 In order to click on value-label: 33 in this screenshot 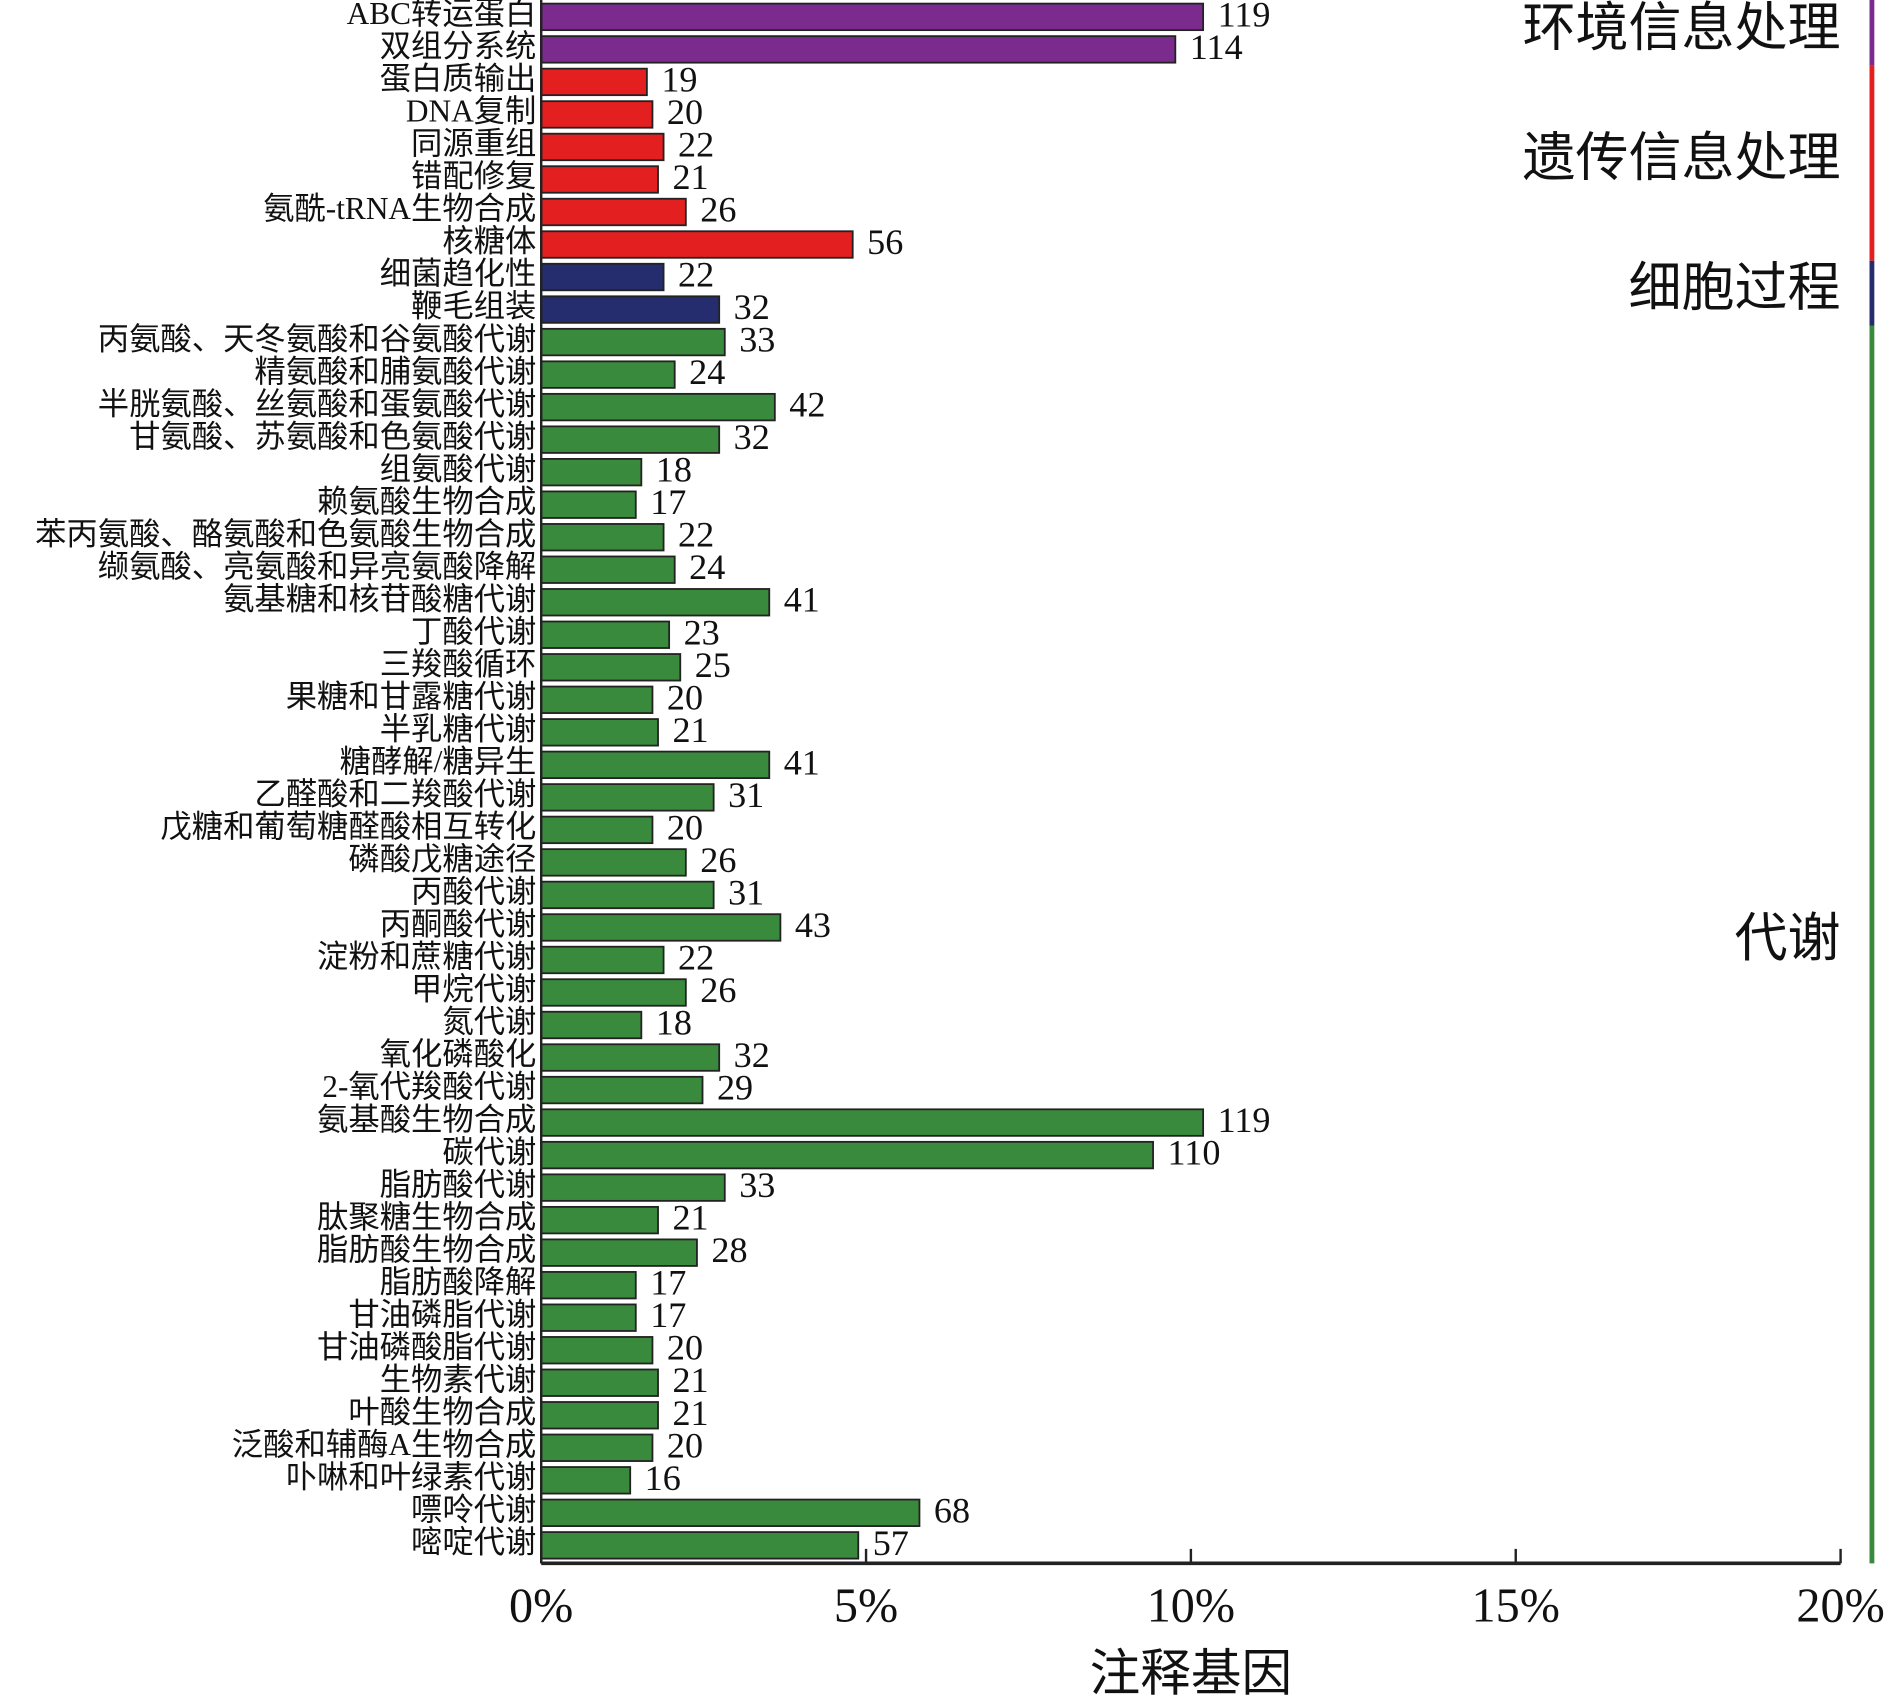, I will do `click(757, 1185)`.